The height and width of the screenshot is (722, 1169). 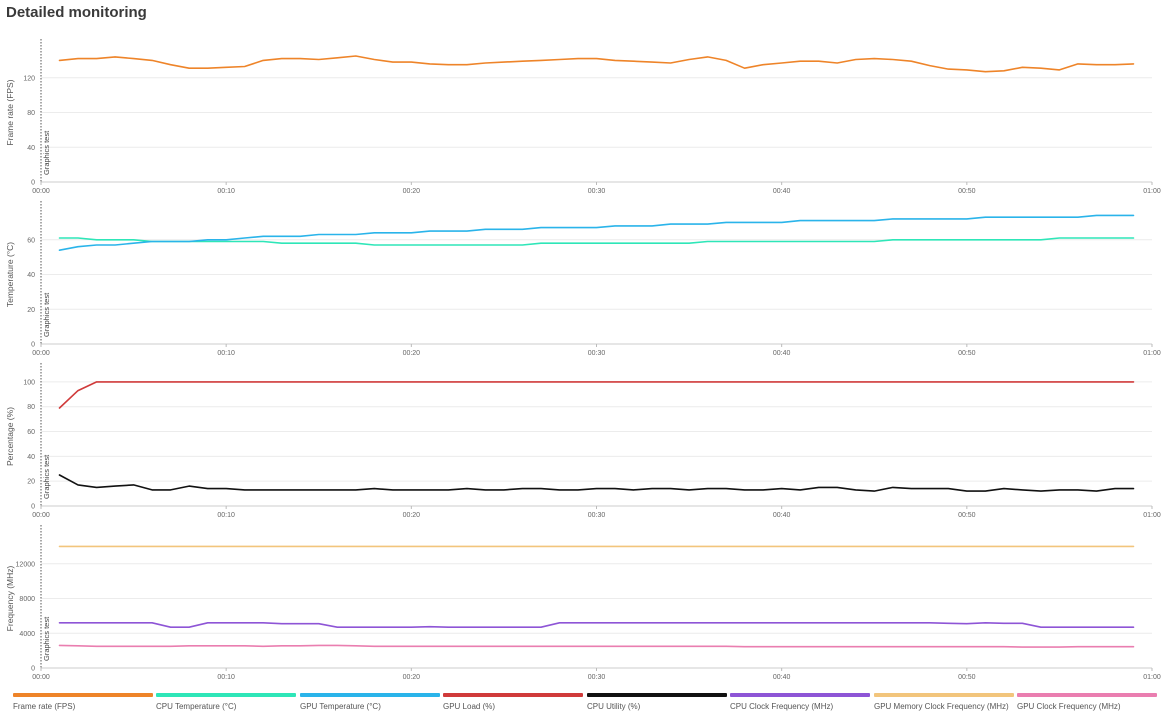 I want to click on legend-item-cpu-utility: CPU Utility (%), so click(x=657, y=705).